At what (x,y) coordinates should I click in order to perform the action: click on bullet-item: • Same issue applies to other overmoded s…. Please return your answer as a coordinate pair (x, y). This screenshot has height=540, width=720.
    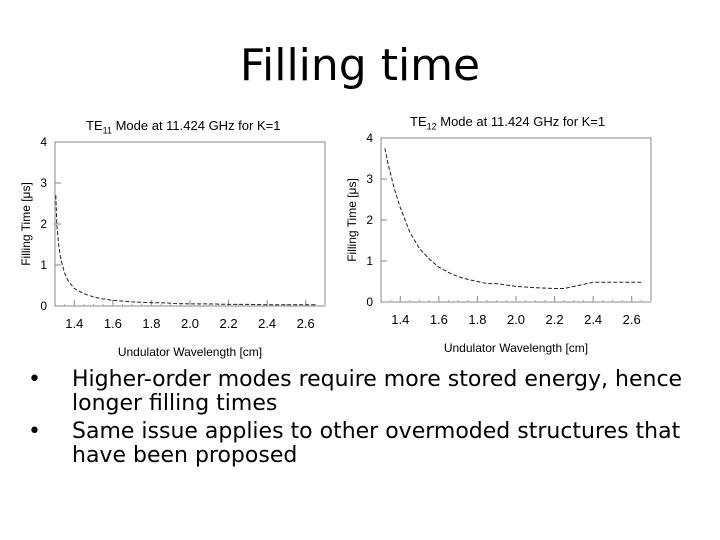
    Looking at the image, I should click on (368, 444).